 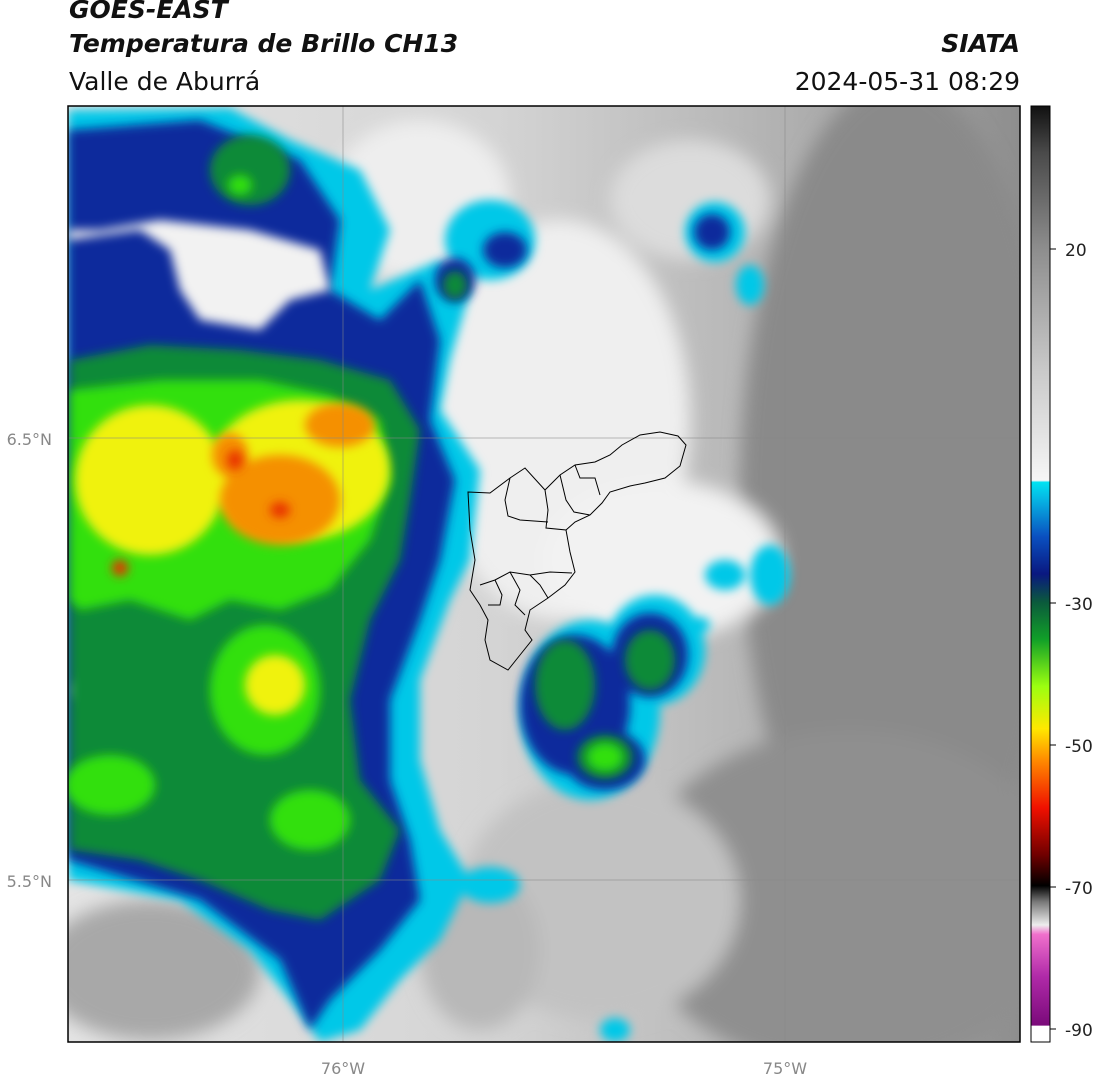 I want to click on colorbar-tick-minus50: -50, so click(x=1079, y=747).